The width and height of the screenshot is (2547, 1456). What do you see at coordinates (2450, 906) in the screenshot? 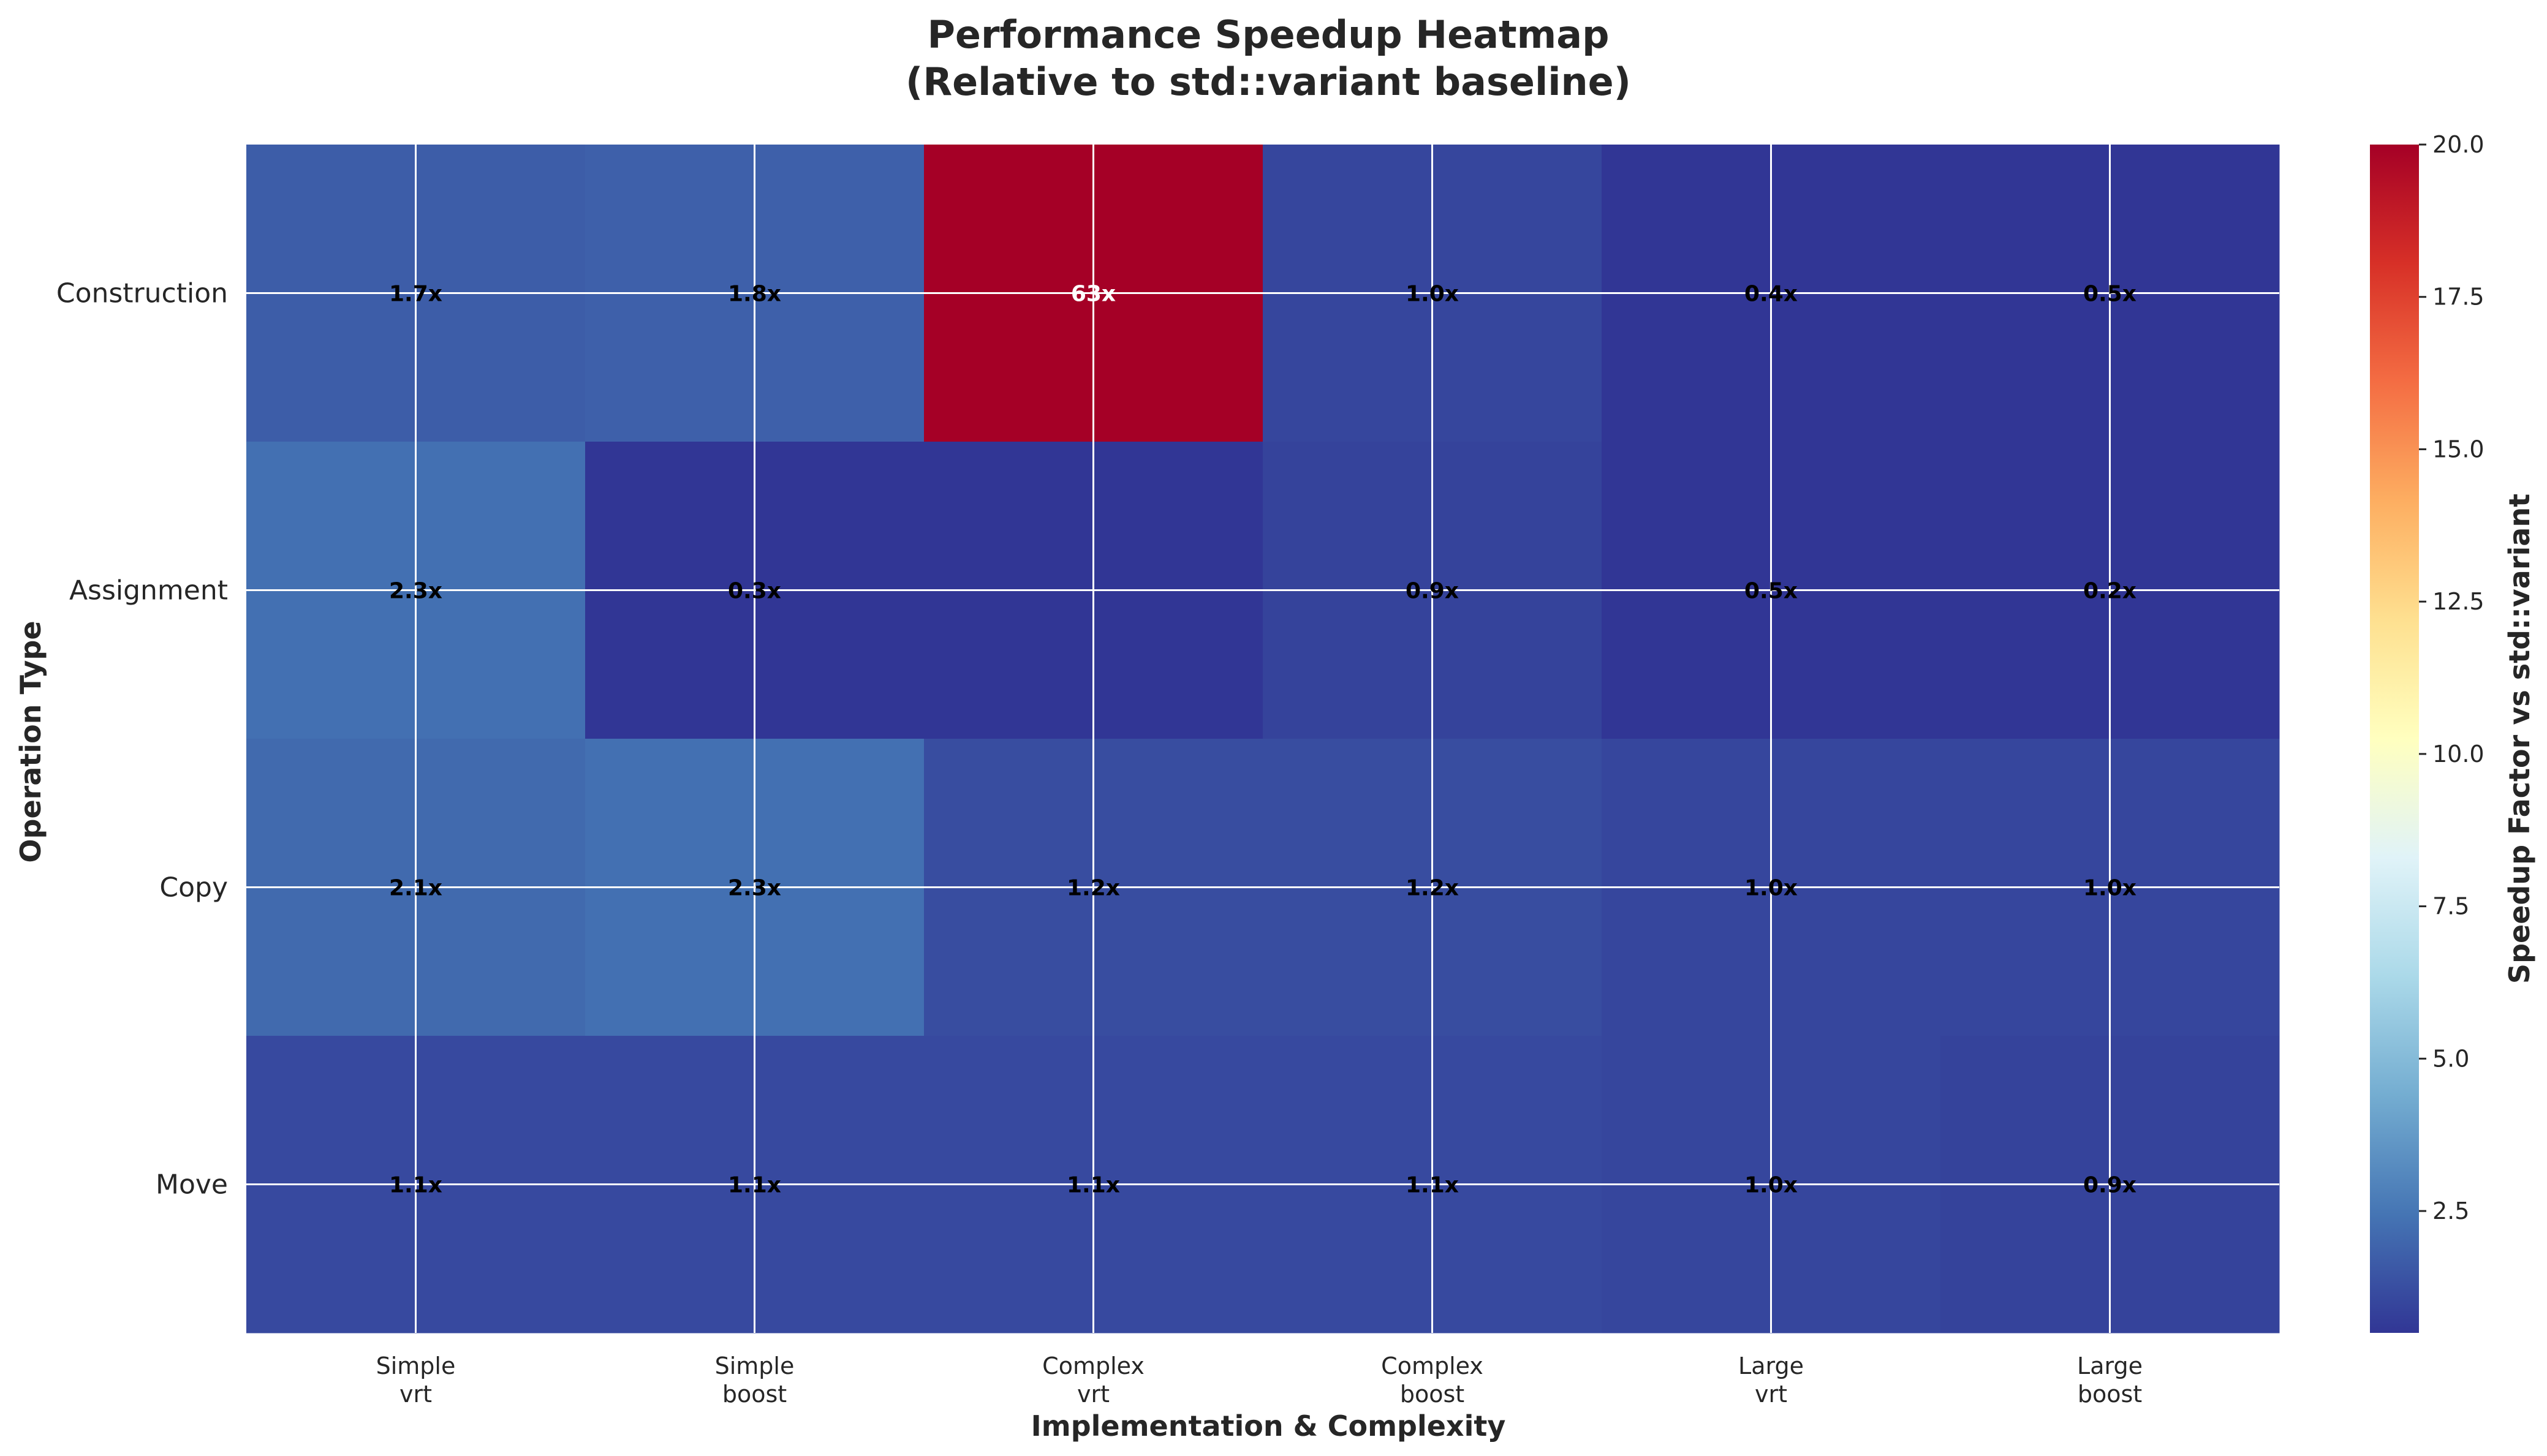
I see `colorbar-tick-label: 7.5` at bounding box center [2450, 906].